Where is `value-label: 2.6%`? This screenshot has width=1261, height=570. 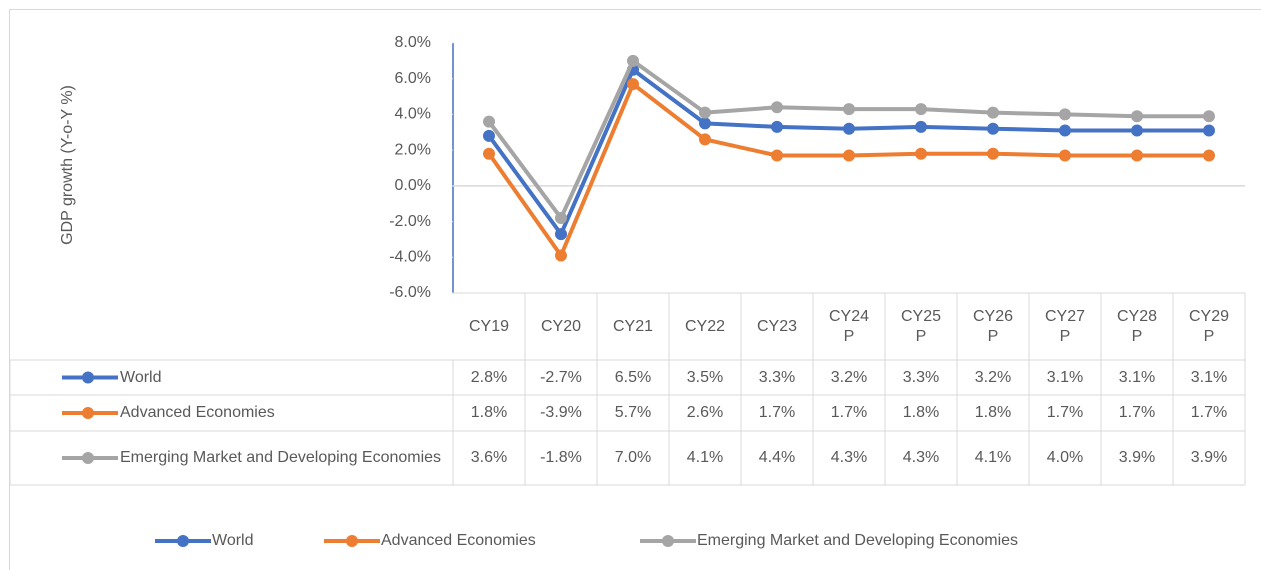 value-label: 2.6% is located at coordinates (705, 412).